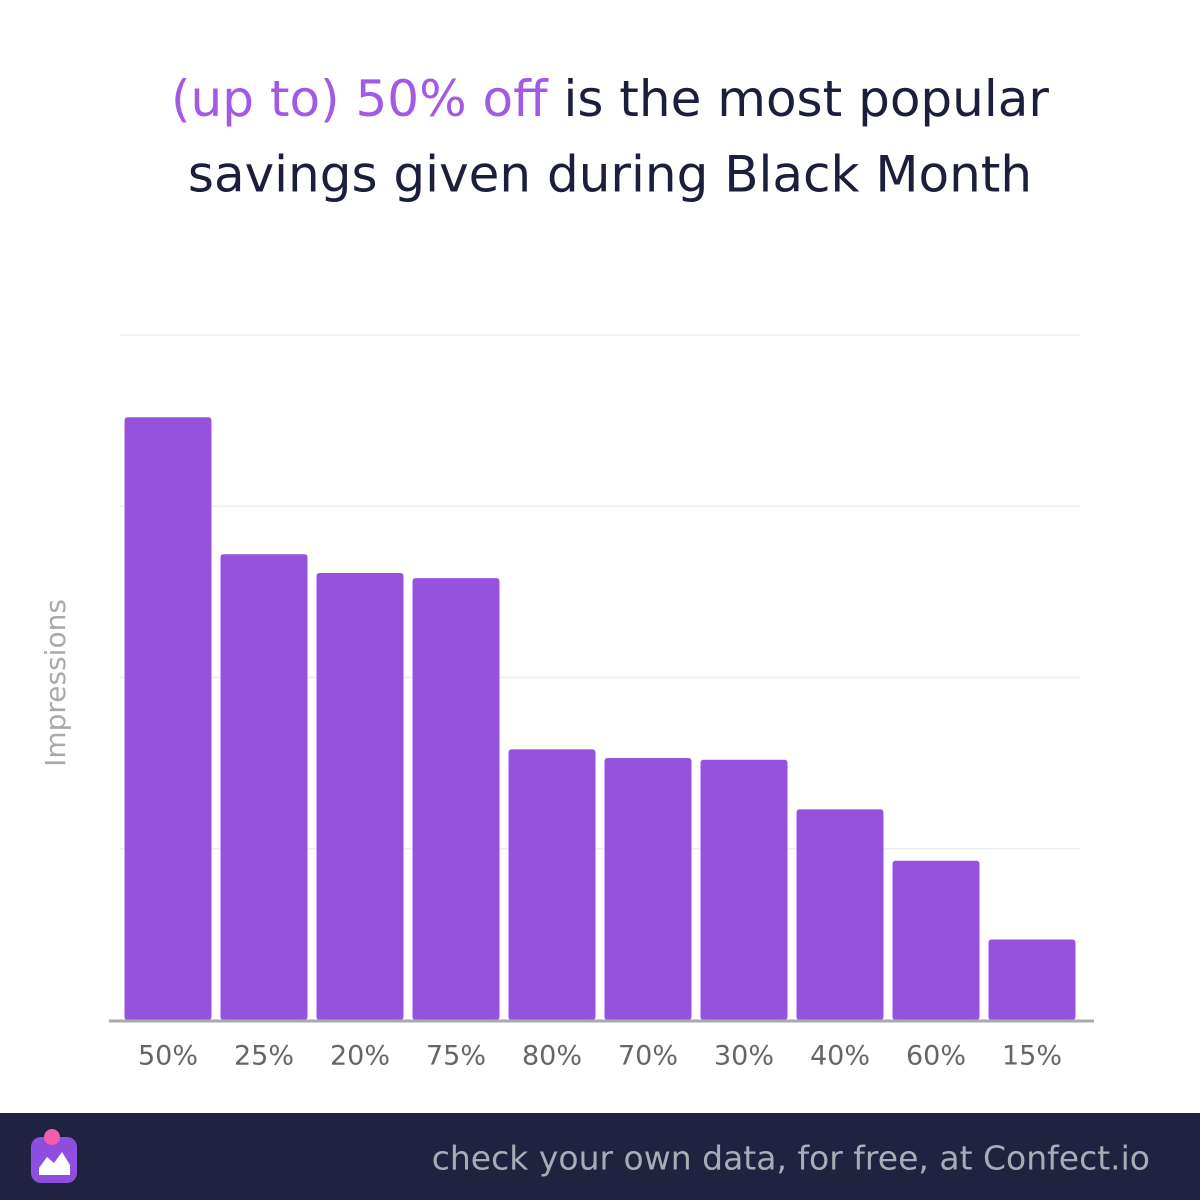 This screenshot has width=1200, height=1200. I want to click on y-axis-label: Impressions, so click(55, 683).